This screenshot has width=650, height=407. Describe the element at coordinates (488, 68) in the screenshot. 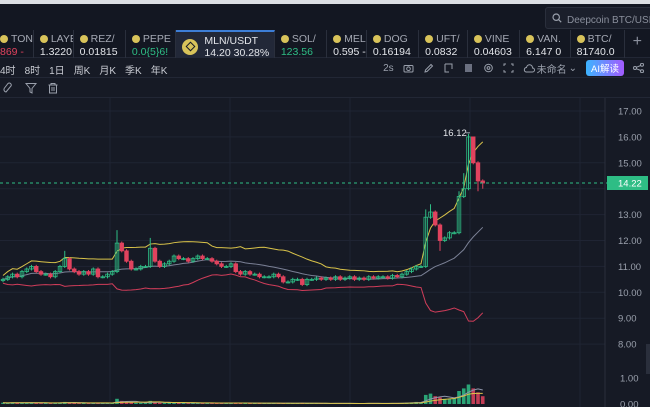

I see `settings-icon` at that location.